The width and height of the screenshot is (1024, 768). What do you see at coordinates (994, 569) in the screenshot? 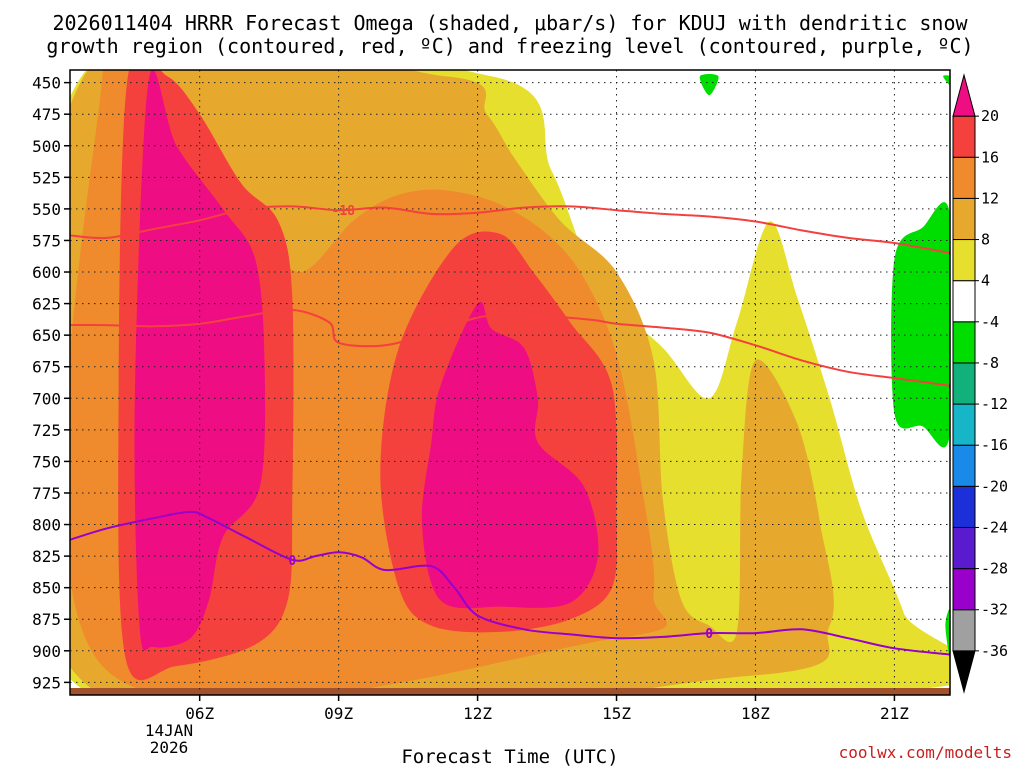
I see `colorbar-label-2: -28` at bounding box center [994, 569].